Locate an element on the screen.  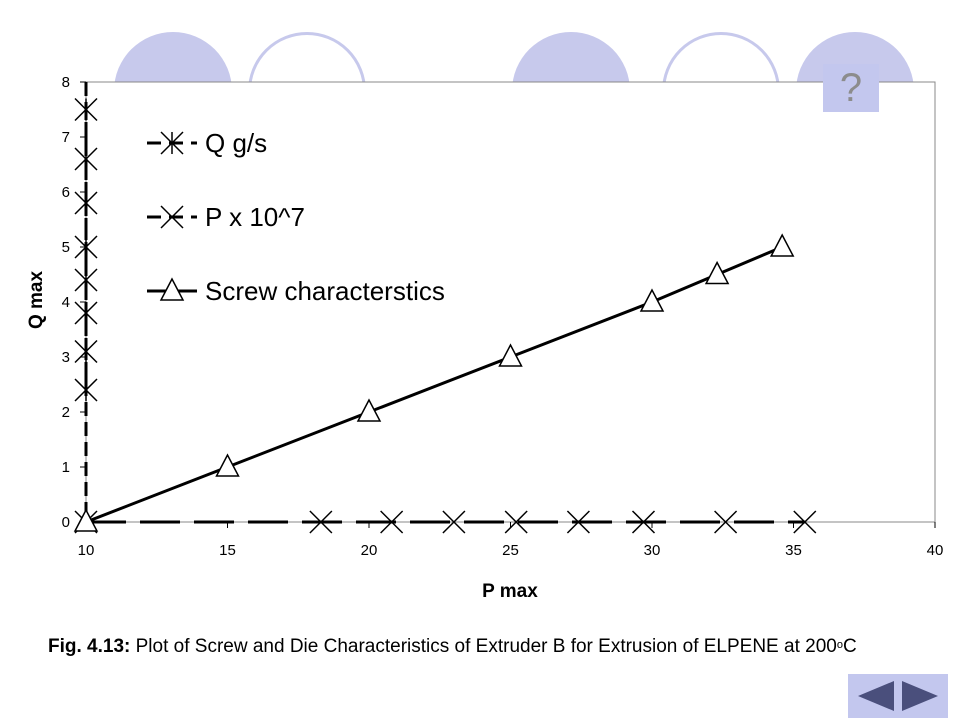
x-tick-label: 20 is located at coordinates (369, 550).